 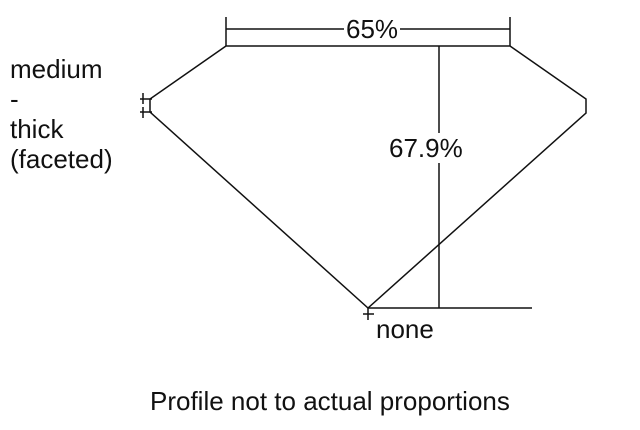 What do you see at coordinates (372, 29) in the screenshot?
I see `table-percent-label: 65%` at bounding box center [372, 29].